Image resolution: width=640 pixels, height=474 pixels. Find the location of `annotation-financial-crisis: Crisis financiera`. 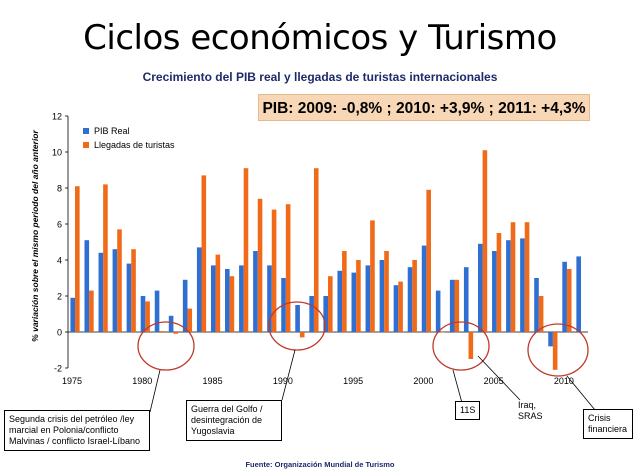

annotation-financial-crisis: Crisis financiera is located at coordinates (608, 424).